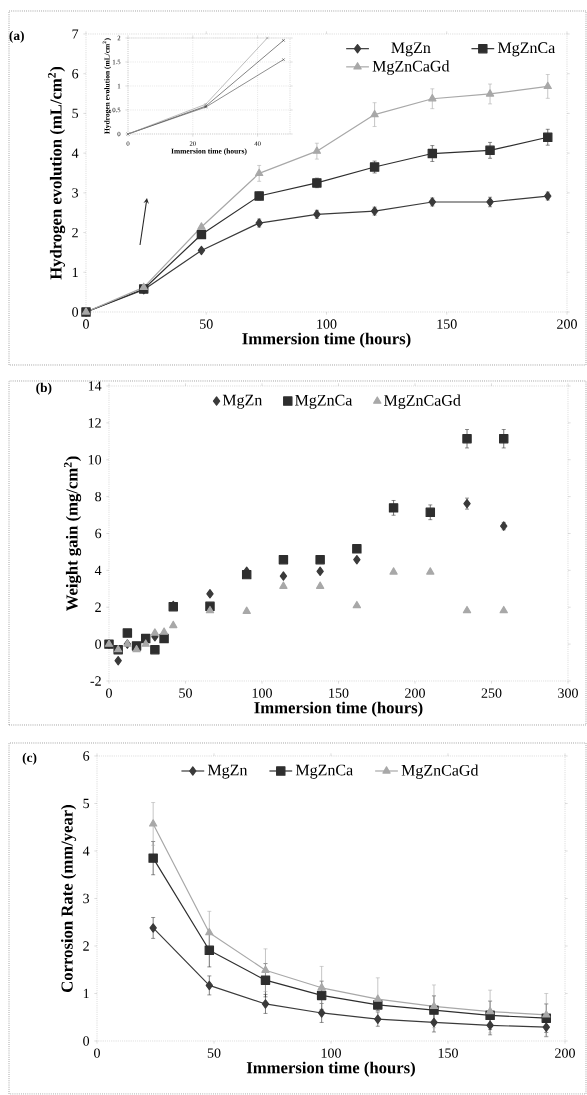 The width and height of the screenshot is (587, 1095). Describe the element at coordinates (94, 423) in the screenshot. I see `y-tick-label: 12` at that location.